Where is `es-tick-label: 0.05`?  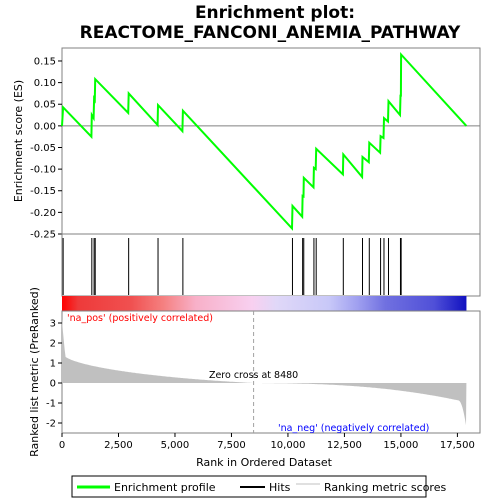
es-tick-label: 0.05 is located at coordinates (45, 105).